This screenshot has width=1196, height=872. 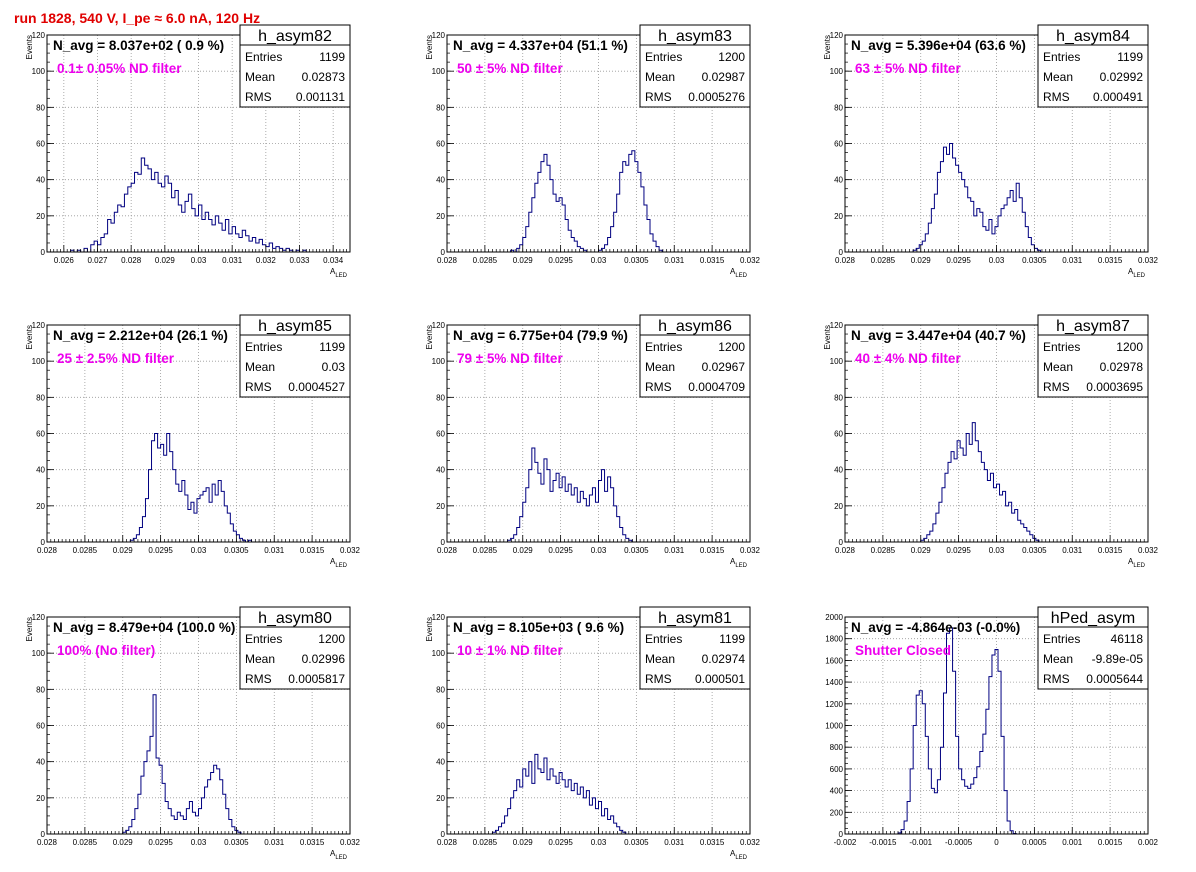 What do you see at coordinates (838, 144) in the screenshot?
I see `y-tick-label: 60` at bounding box center [838, 144].